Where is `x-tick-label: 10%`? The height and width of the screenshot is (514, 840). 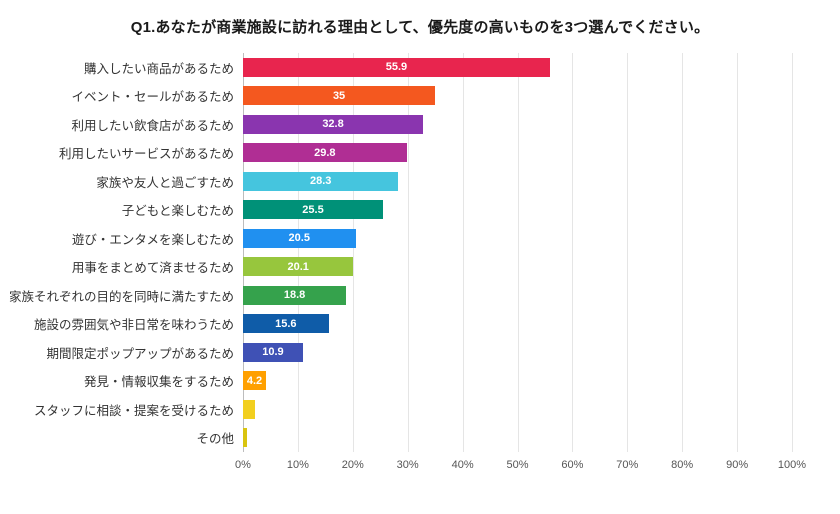 x-tick-label: 10% is located at coordinates (297, 465).